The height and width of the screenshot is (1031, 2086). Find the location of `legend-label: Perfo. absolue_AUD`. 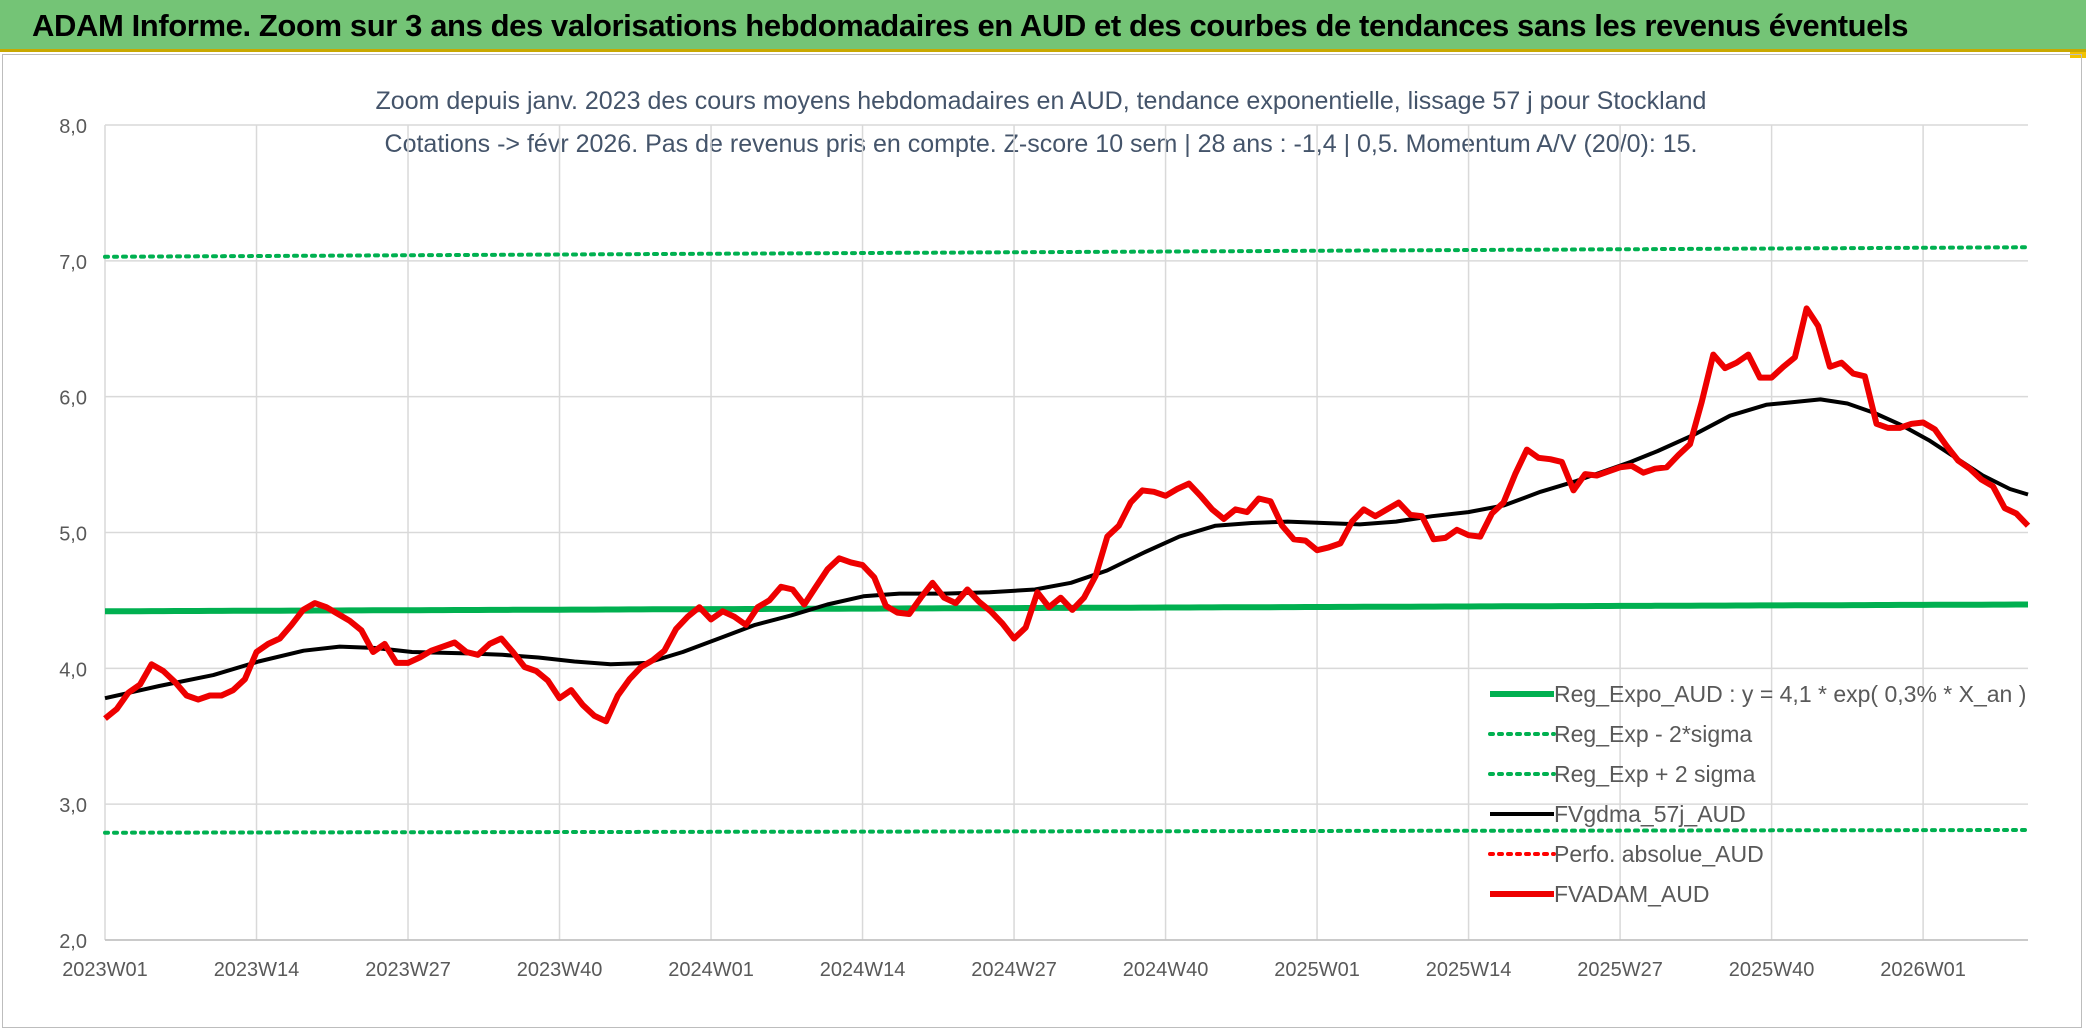

legend-label: Perfo. absolue_AUD is located at coordinates (1659, 854).